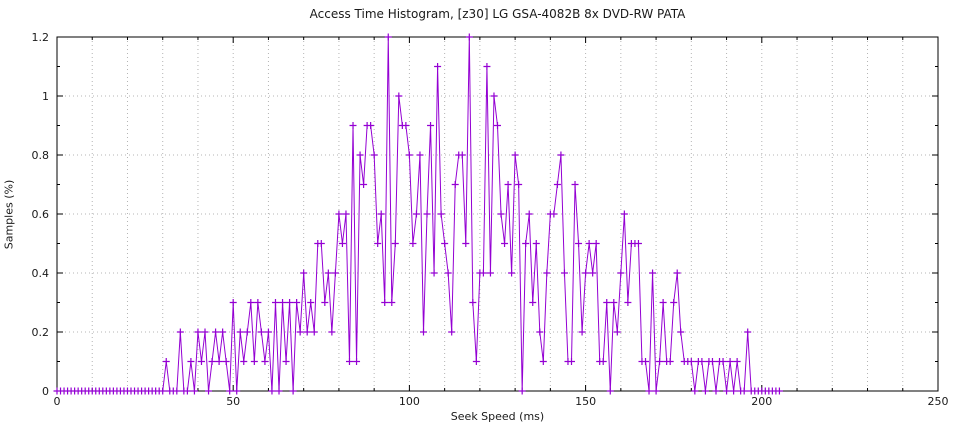  I want to click on y-tick-label: 1, so click(45, 96).